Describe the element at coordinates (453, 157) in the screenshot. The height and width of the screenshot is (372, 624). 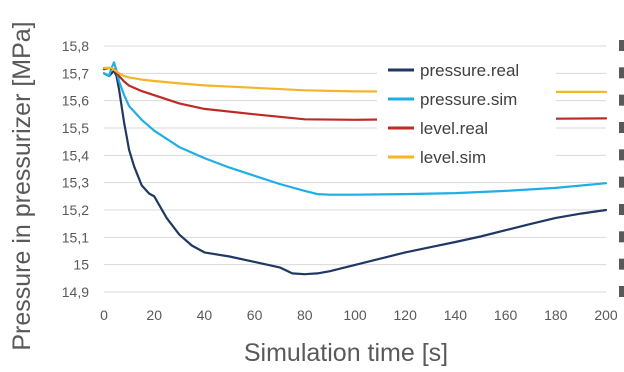
I see `legend-label: level.sim` at that location.